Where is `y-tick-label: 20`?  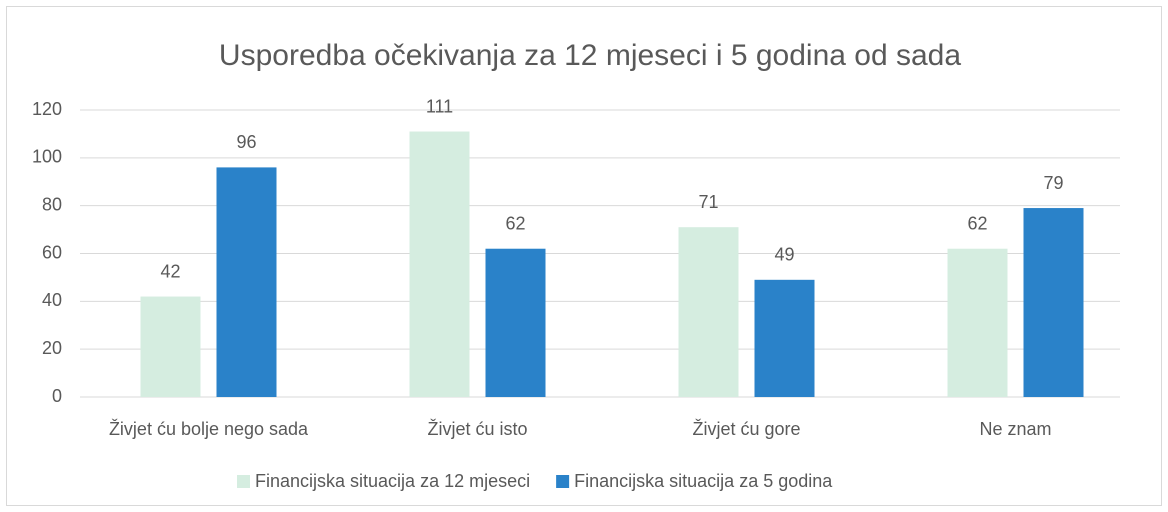 y-tick-label: 20 is located at coordinates (52, 348).